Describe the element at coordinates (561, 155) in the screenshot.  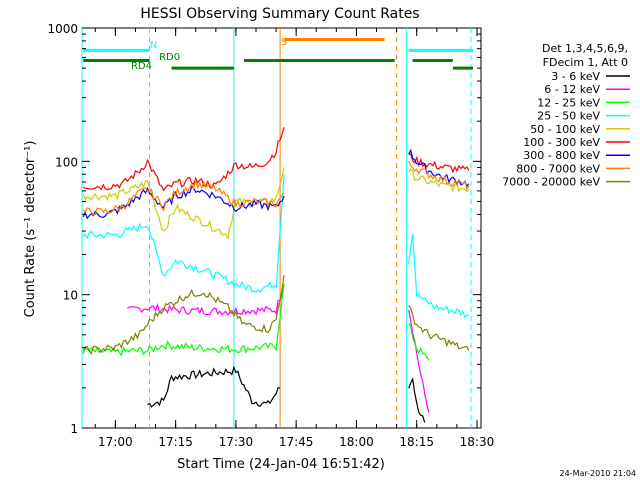
I see `legend-label-6: 300 - 800 keV` at that location.